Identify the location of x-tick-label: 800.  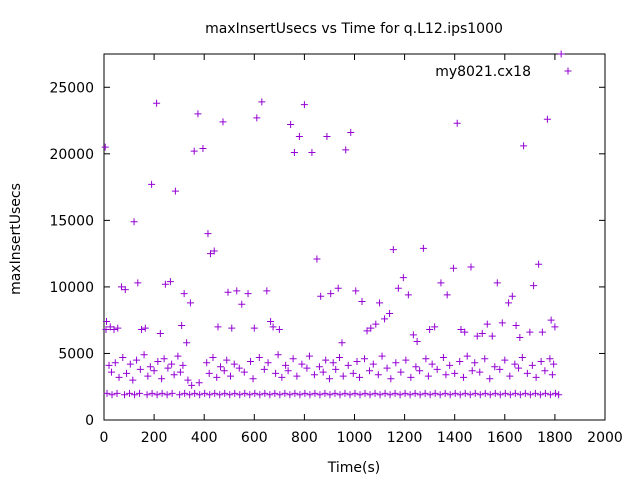
(304, 438).